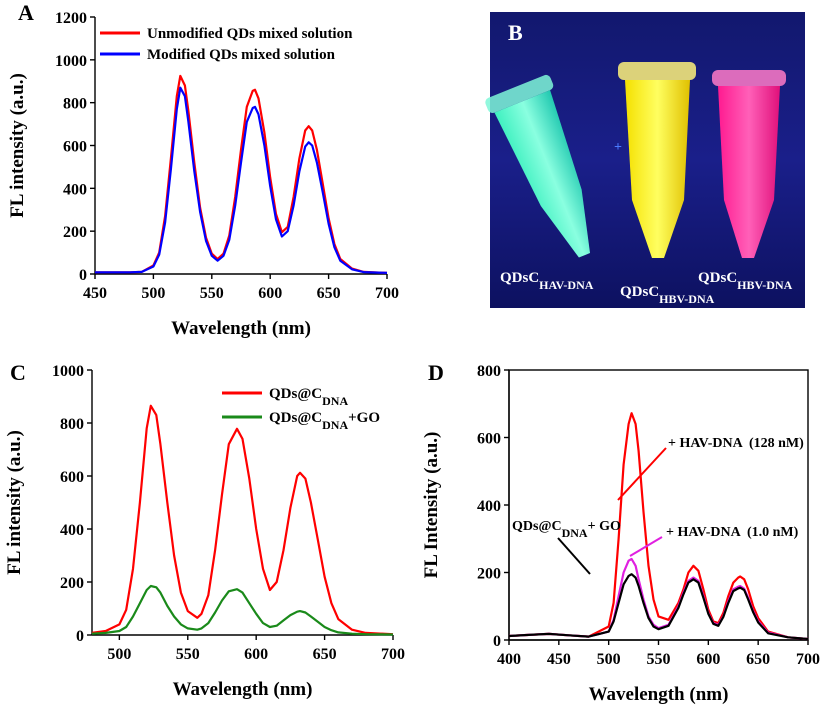 The width and height of the screenshot is (827, 713). I want to click on annotation-part: QDs@C, so click(537, 526).